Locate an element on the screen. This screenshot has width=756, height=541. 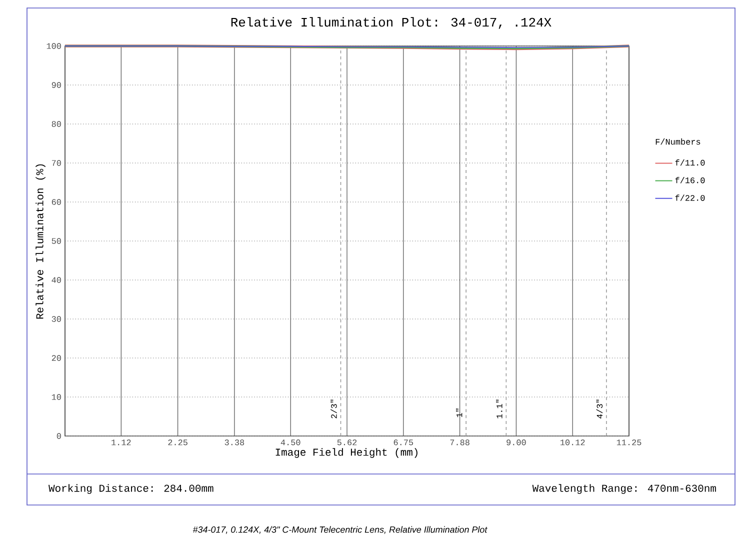
x-tick-label: 5.62 is located at coordinates (347, 443).